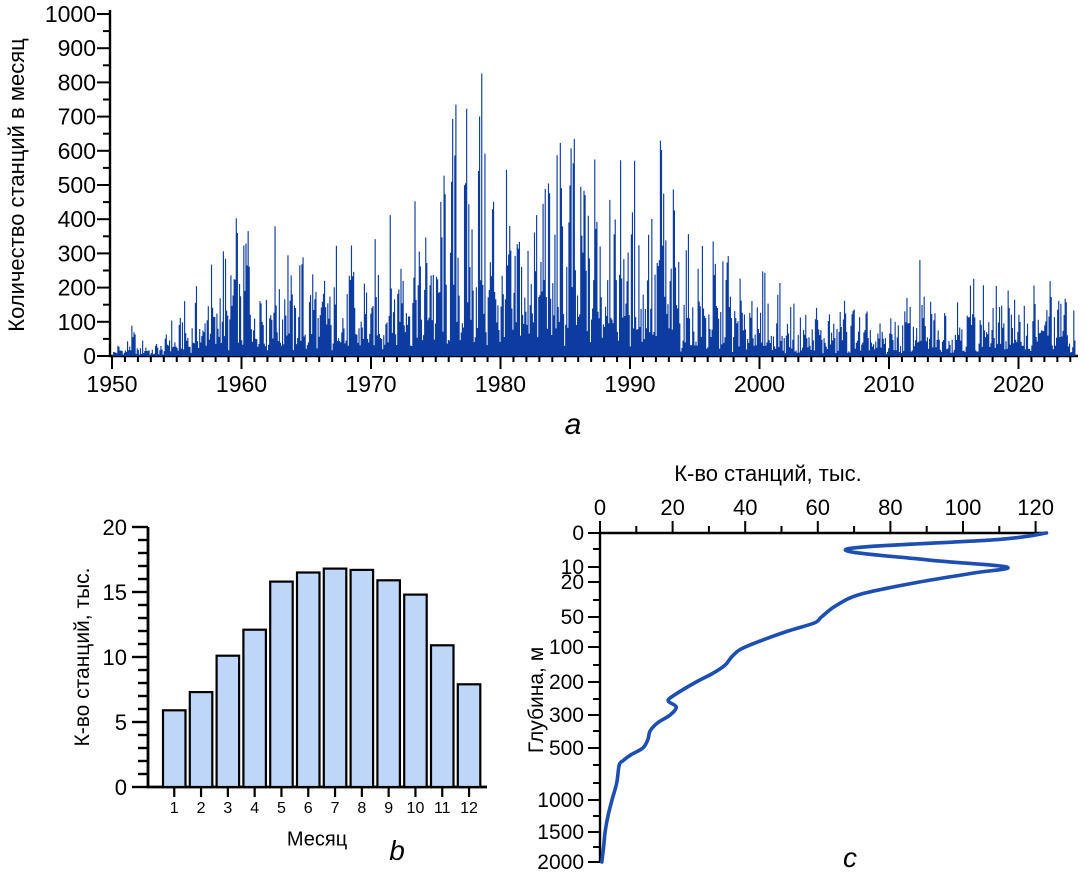  I want to click on chart-a-y-tick-label: 500, so click(77, 185).